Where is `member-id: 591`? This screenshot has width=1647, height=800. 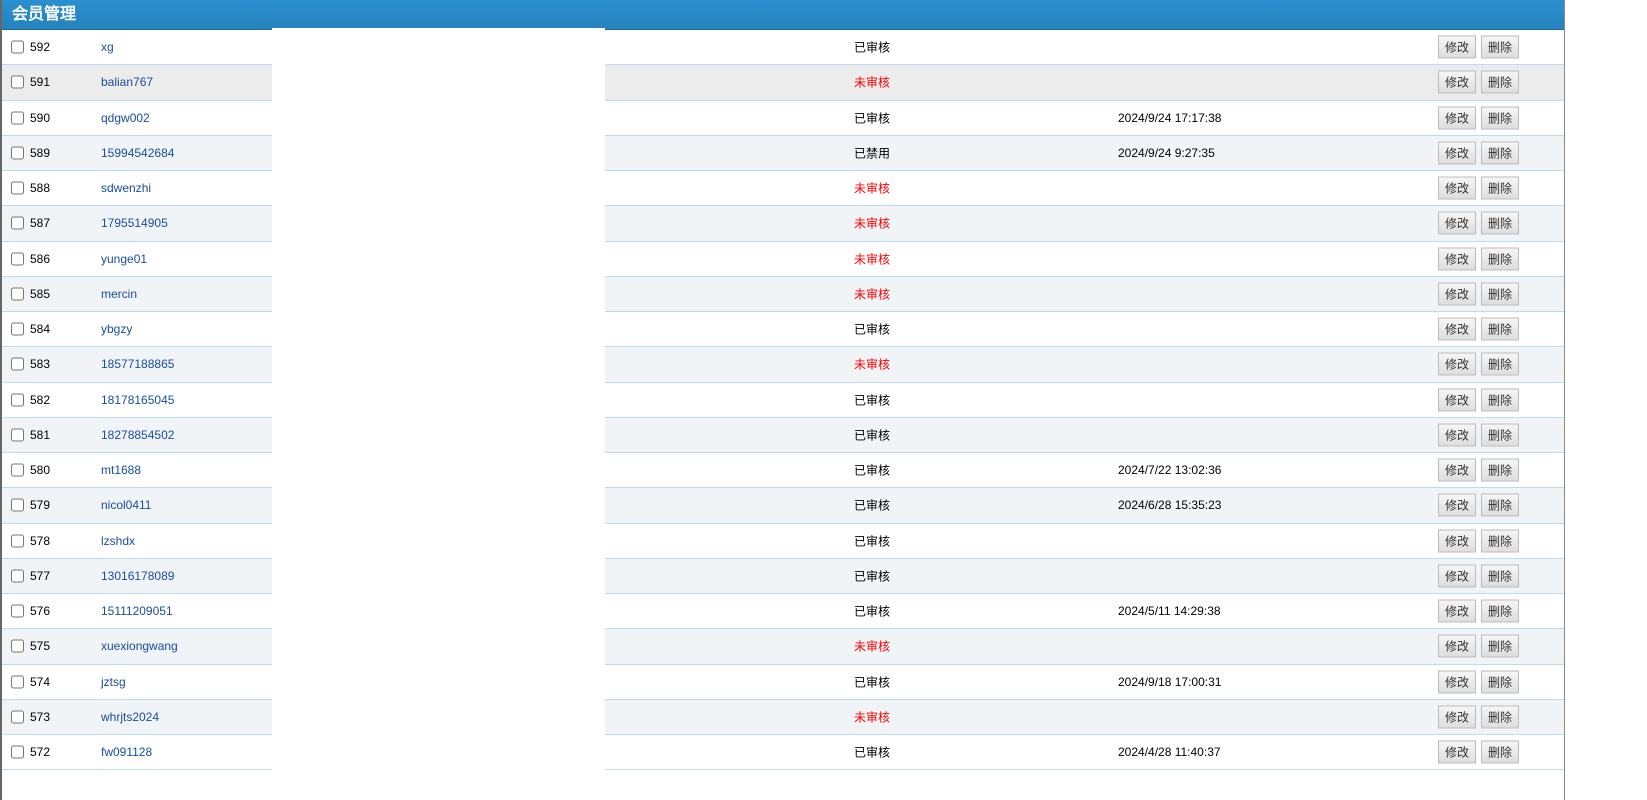
member-id: 591 is located at coordinates (40, 82).